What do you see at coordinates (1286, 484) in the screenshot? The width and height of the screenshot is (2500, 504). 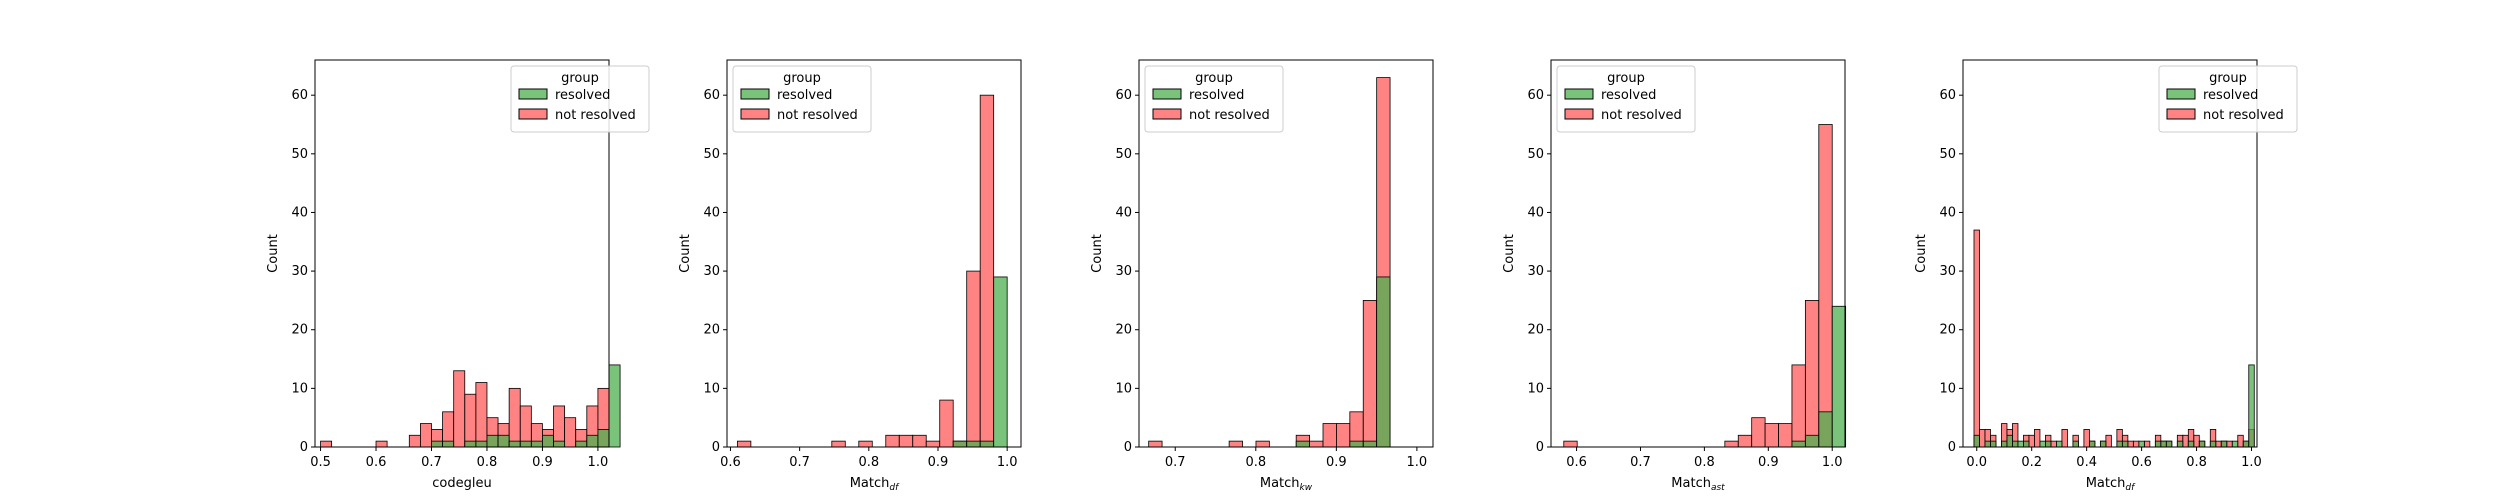 I see `x-axis-label: Matchkw` at bounding box center [1286, 484].